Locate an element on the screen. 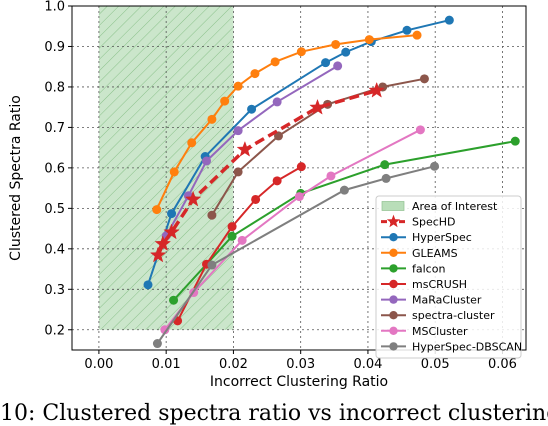 The height and width of the screenshot is (426, 548). y-tick-label: 0.6 is located at coordinates (54, 168).